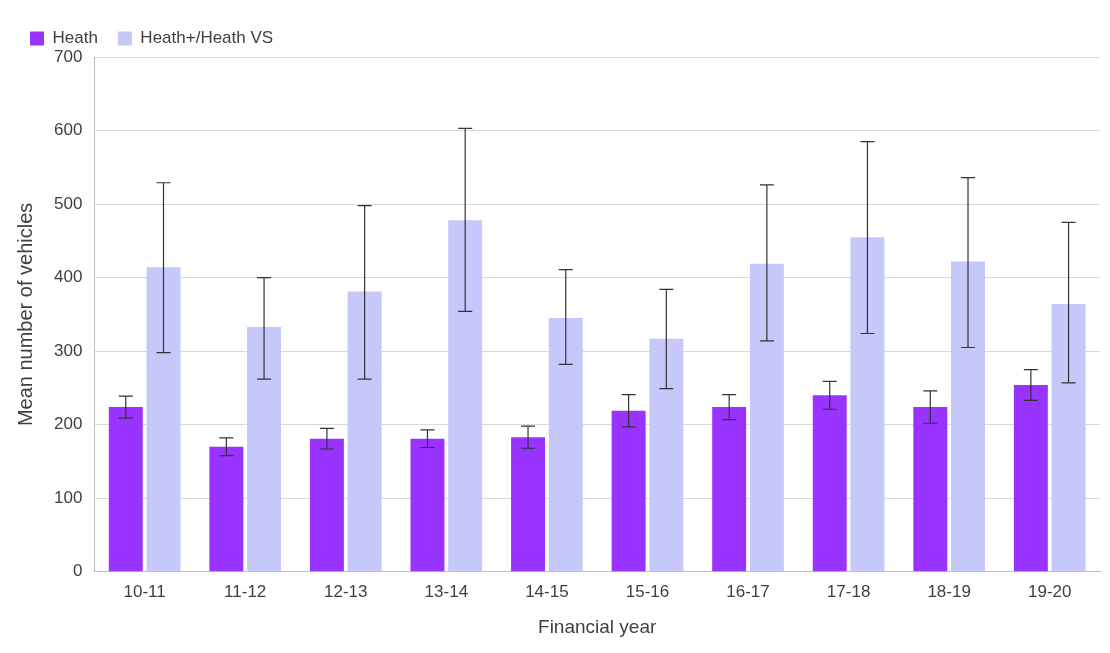  What do you see at coordinates (75, 38) in the screenshot?
I see `legend-label: Heath` at bounding box center [75, 38].